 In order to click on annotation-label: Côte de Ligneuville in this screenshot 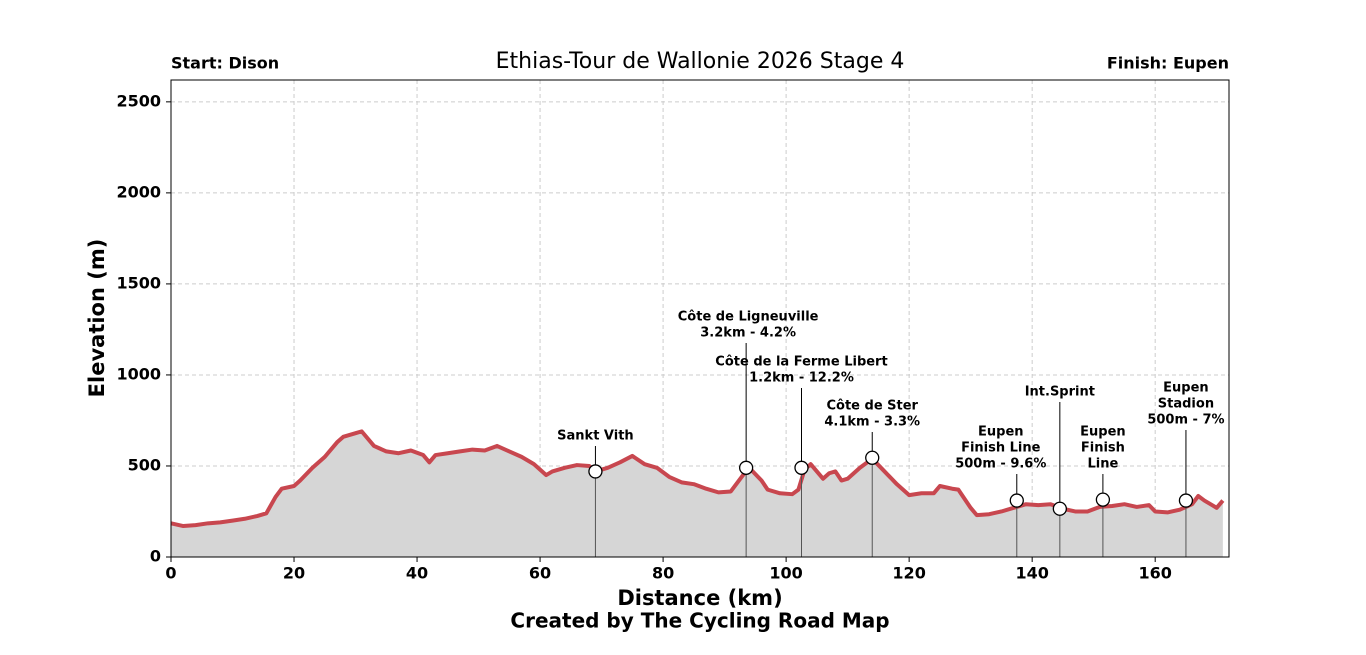, I will do `click(748, 317)`.